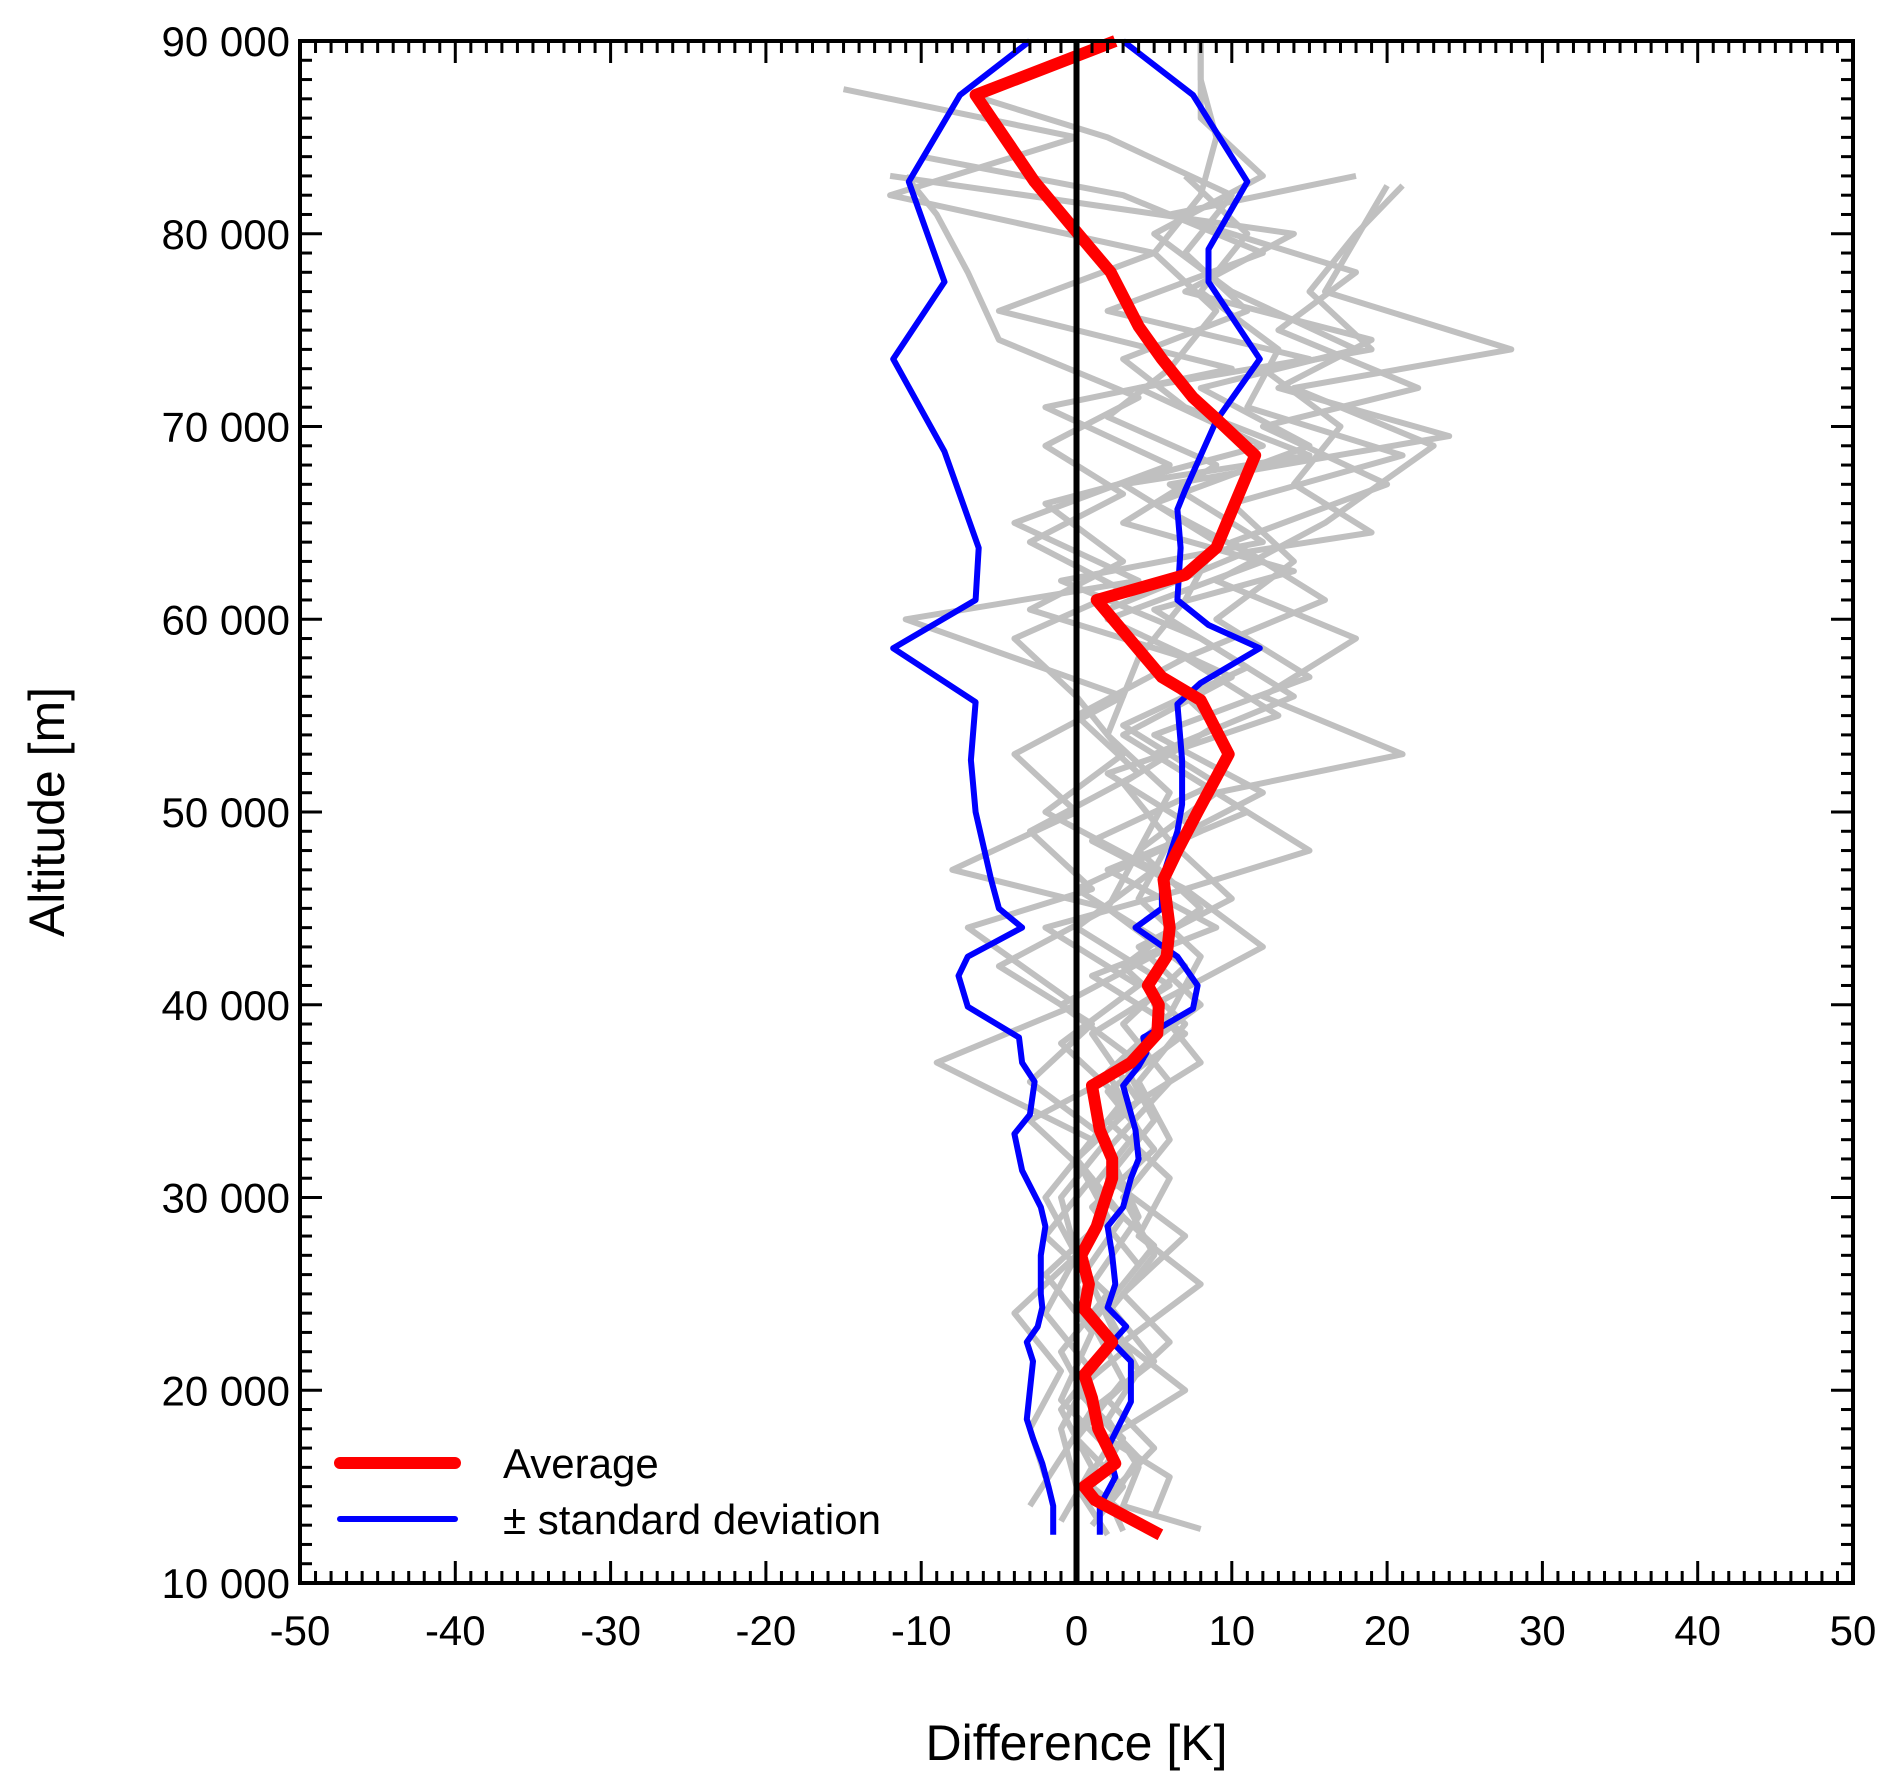 The image size is (1892, 1784). I want to click on y-tick-label: 90 000, so click(226, 41).